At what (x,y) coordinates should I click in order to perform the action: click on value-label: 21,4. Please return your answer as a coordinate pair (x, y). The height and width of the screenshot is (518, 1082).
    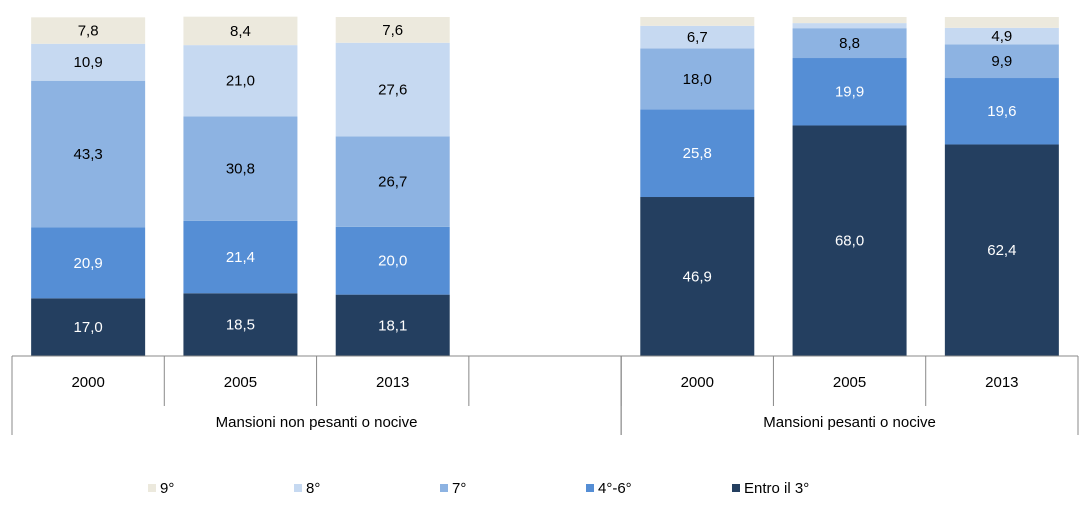
    Looking at the image, I should click on (240, 257).